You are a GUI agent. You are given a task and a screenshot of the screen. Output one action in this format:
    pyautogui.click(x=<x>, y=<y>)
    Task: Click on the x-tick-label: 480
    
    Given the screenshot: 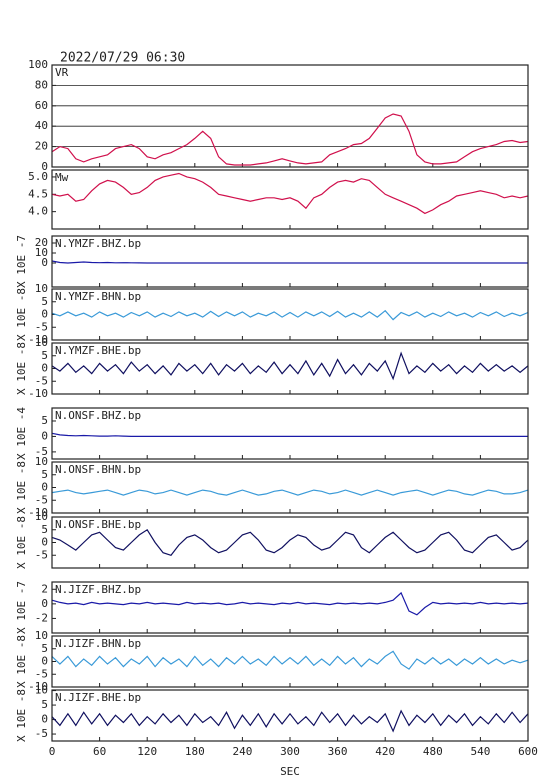 What is the action you would take?
    pyautogui.click(x=433, y=751)
    